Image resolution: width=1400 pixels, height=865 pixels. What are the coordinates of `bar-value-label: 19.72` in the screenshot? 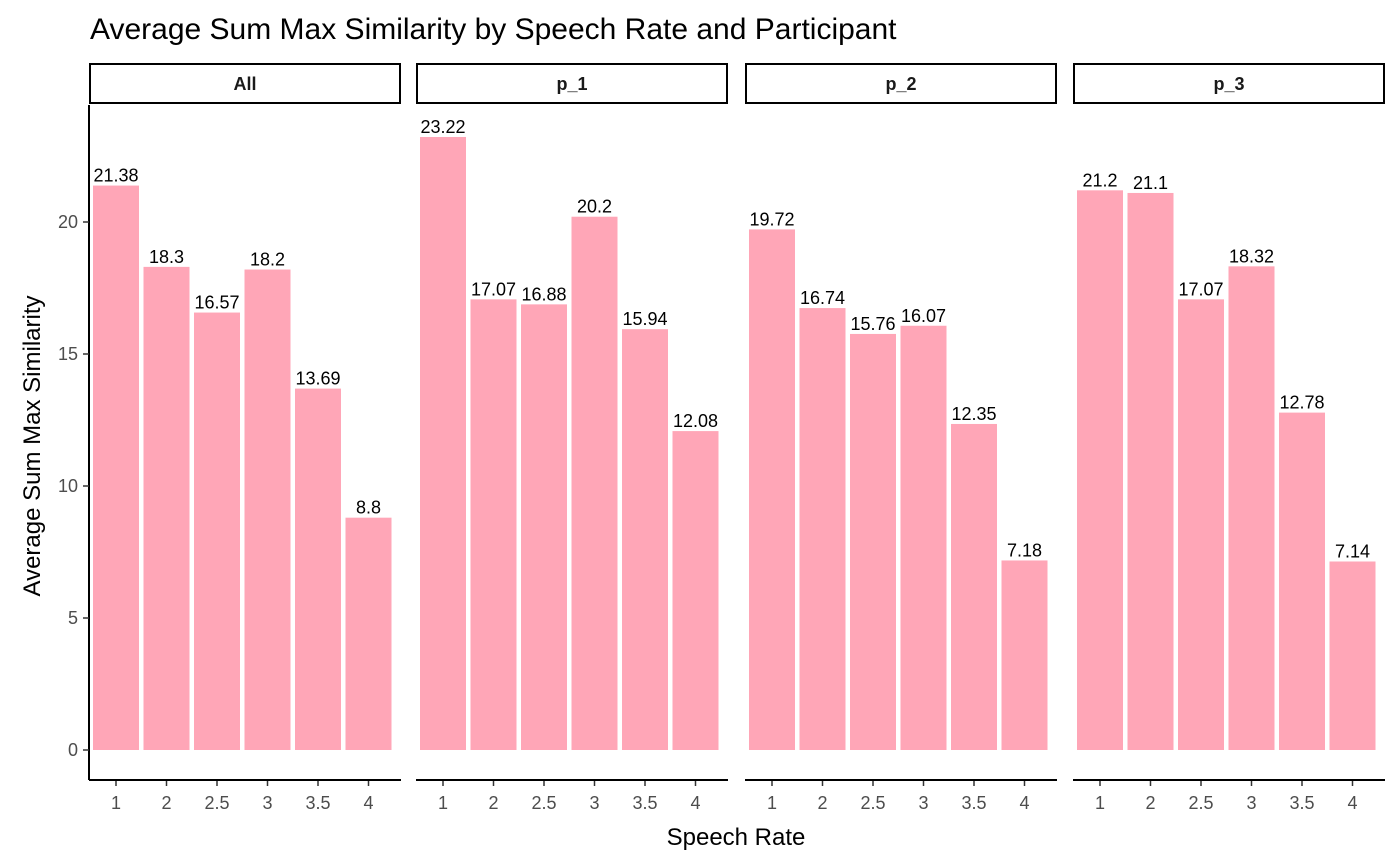 It's located at (771, 219).